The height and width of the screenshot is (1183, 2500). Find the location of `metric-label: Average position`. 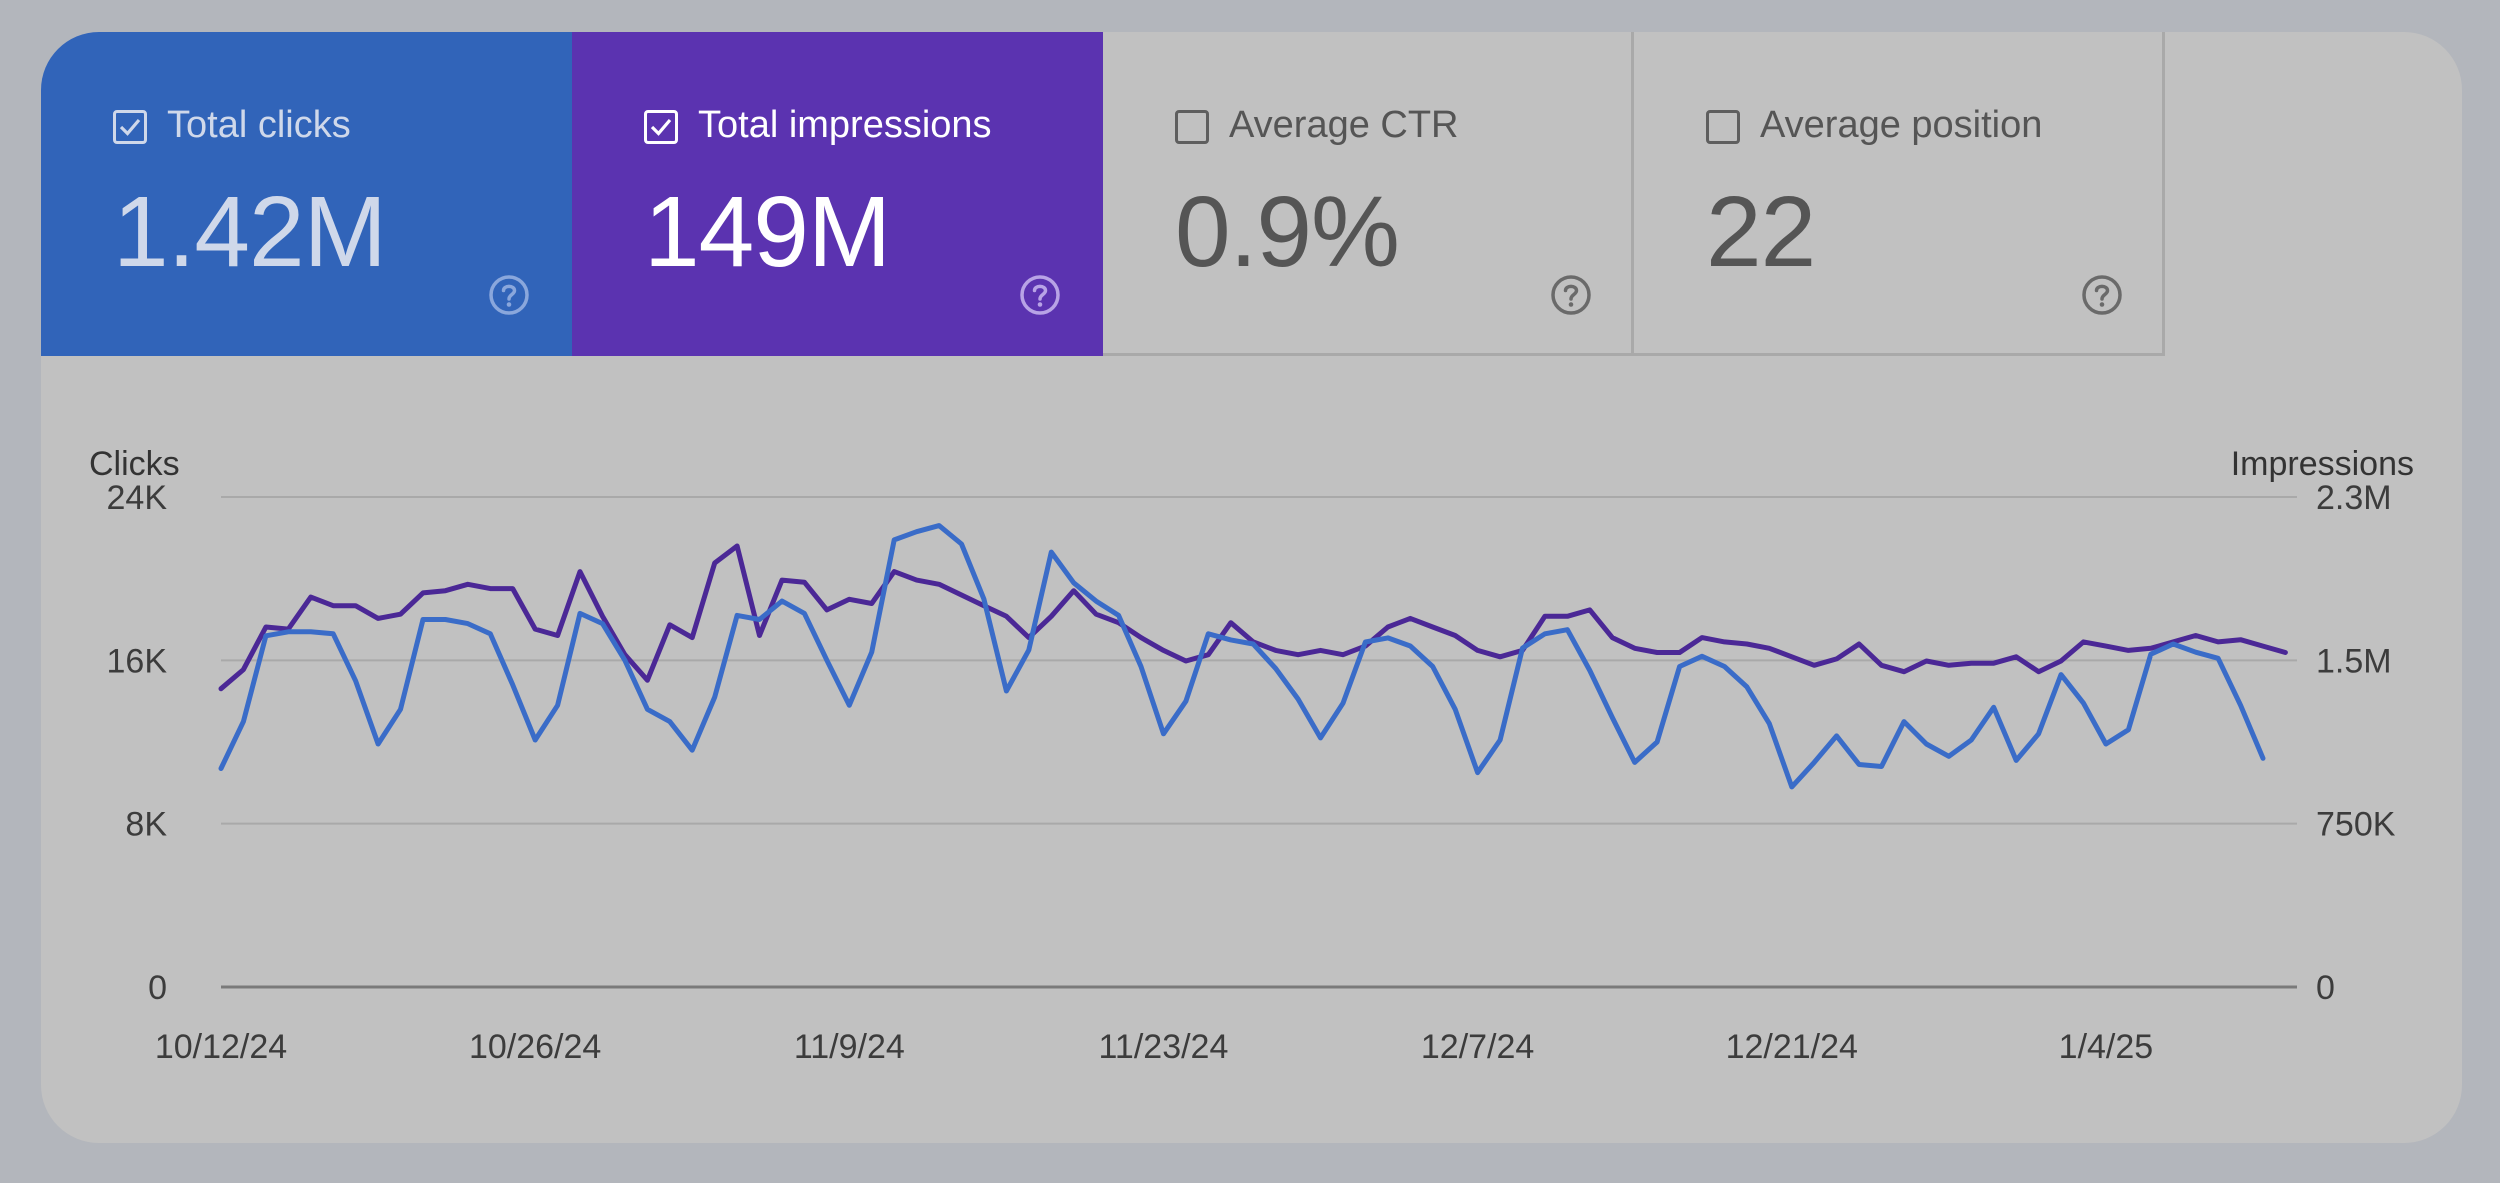

metric-label: Average position is located at coordinates (1901, 125).